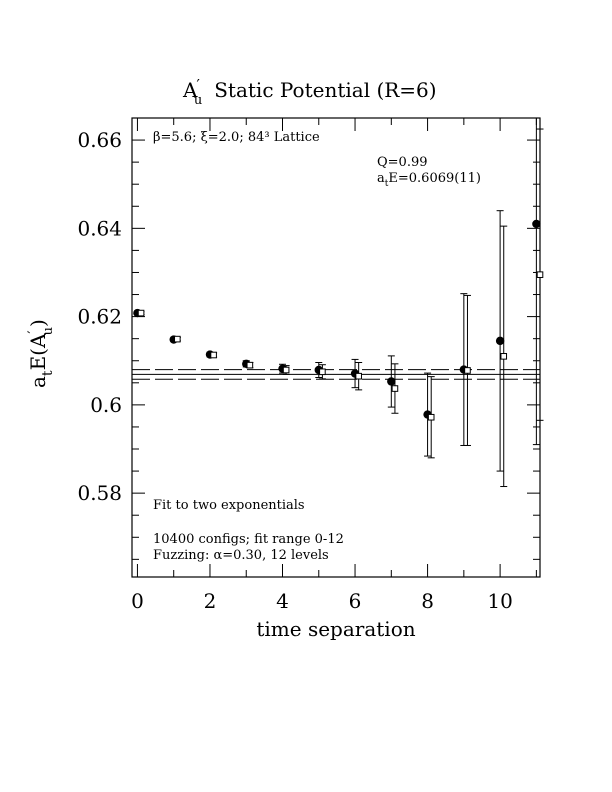 This screenshot has height=792, width=612. Describe the element at coordinates (355, 601) in the screenshot. I see `x-tick-label: 6` at that location.